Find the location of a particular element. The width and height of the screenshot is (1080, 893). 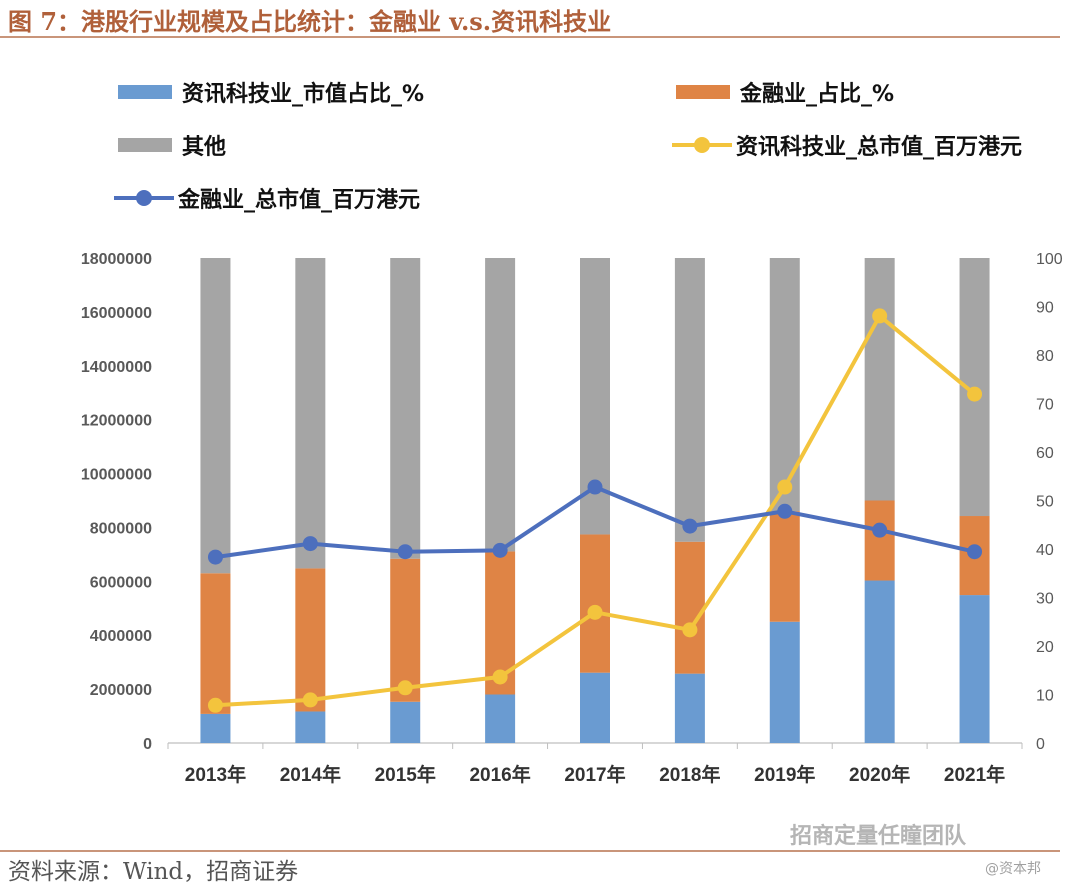

legend-label-it-mv: 资讯科技业_总市值_百万港元 is located at coordinates (879, 147).